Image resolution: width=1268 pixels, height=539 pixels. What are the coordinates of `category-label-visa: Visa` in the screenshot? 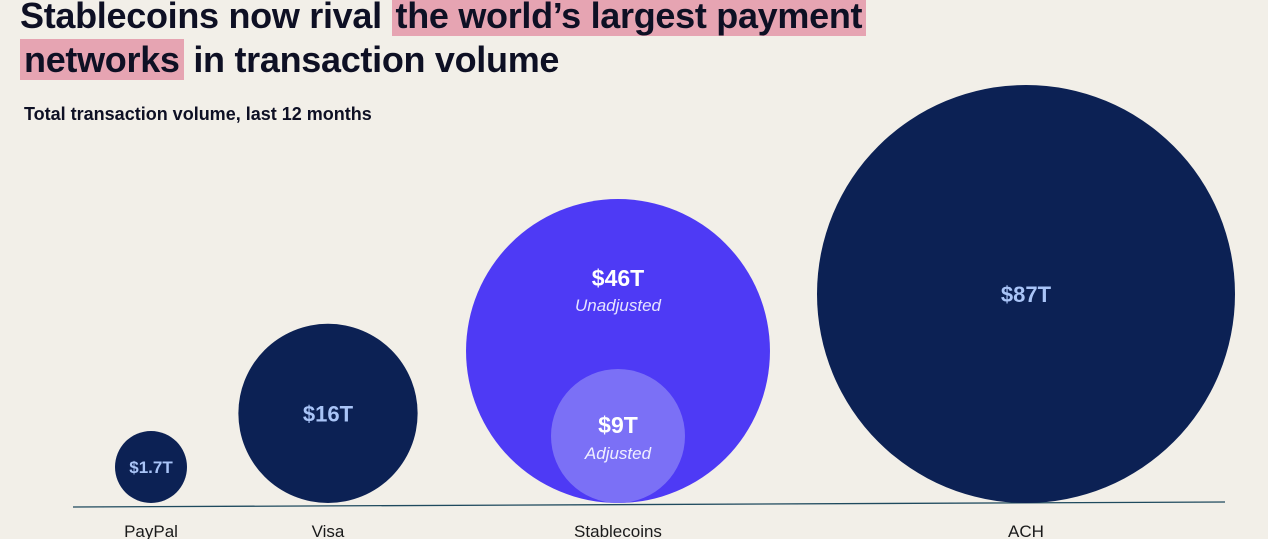 It's located at (328, 530).